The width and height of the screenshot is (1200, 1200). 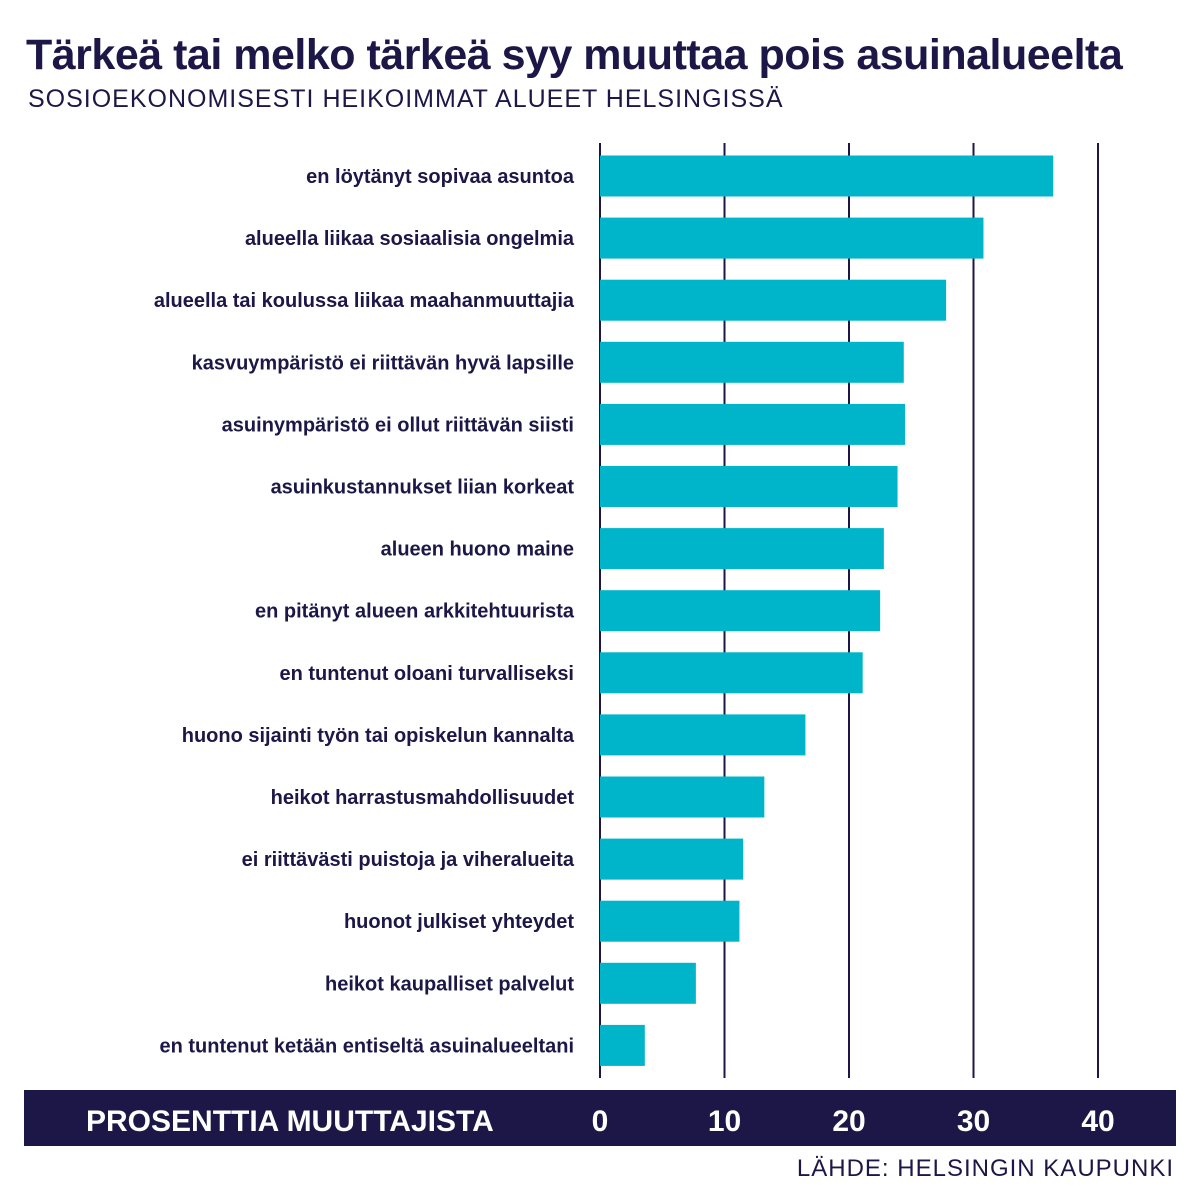 What do you see at coordinates (410, 239) in the screenshot?
I see `category-label: alueella liikaa sosiaalisia ongelmia` at bounding box center [410, 239].